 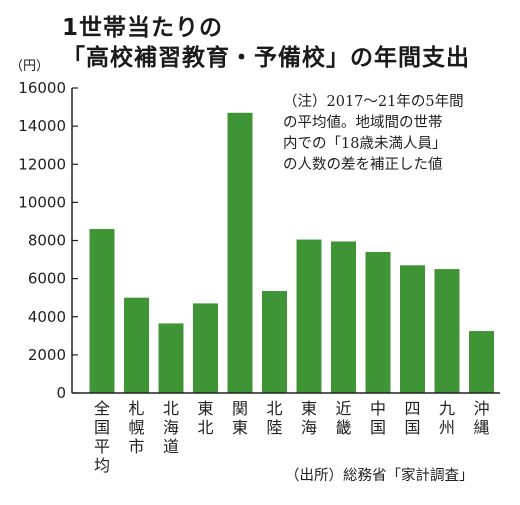 What do you see at coordinates (61, 393) in the screenshot?
I see `y-tick-label: 0` at bounding box center [61, 393].